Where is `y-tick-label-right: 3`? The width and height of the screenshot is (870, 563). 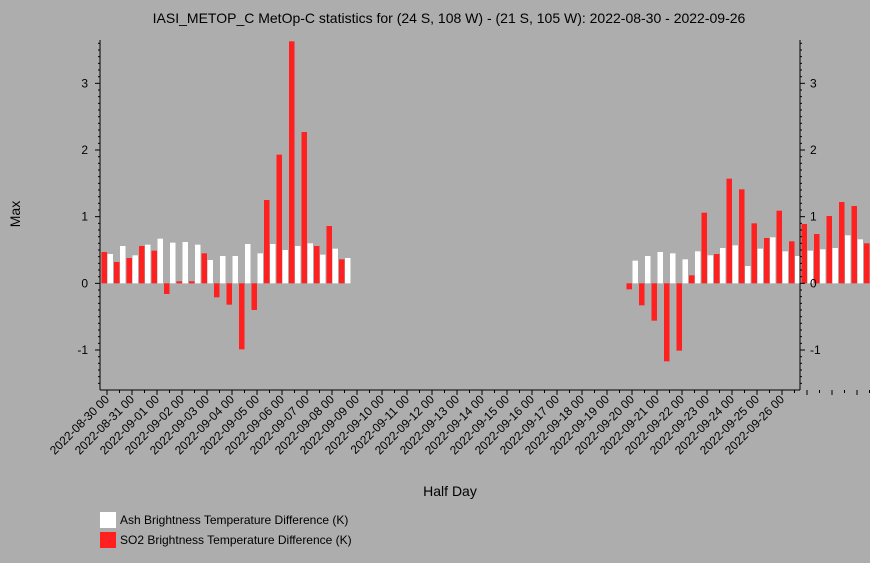 y-tick-label-right: 3 is located at coordinates (813, 83).